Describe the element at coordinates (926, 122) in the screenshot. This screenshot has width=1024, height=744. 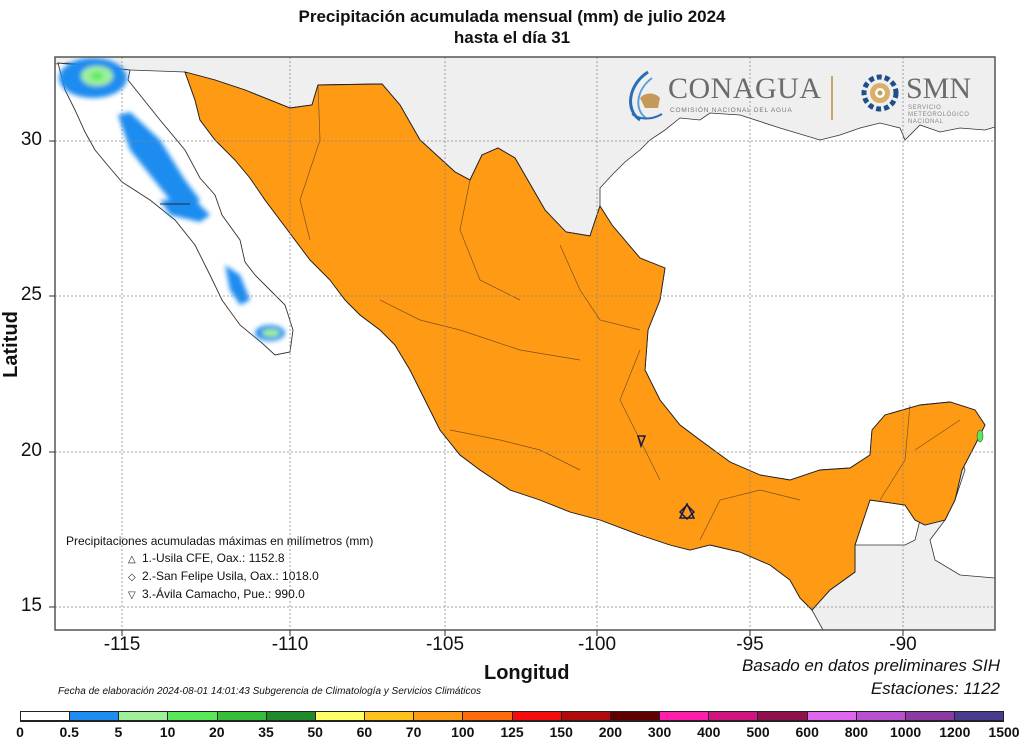
I see `smn-subtitle-line: NACIONAL` at that location.